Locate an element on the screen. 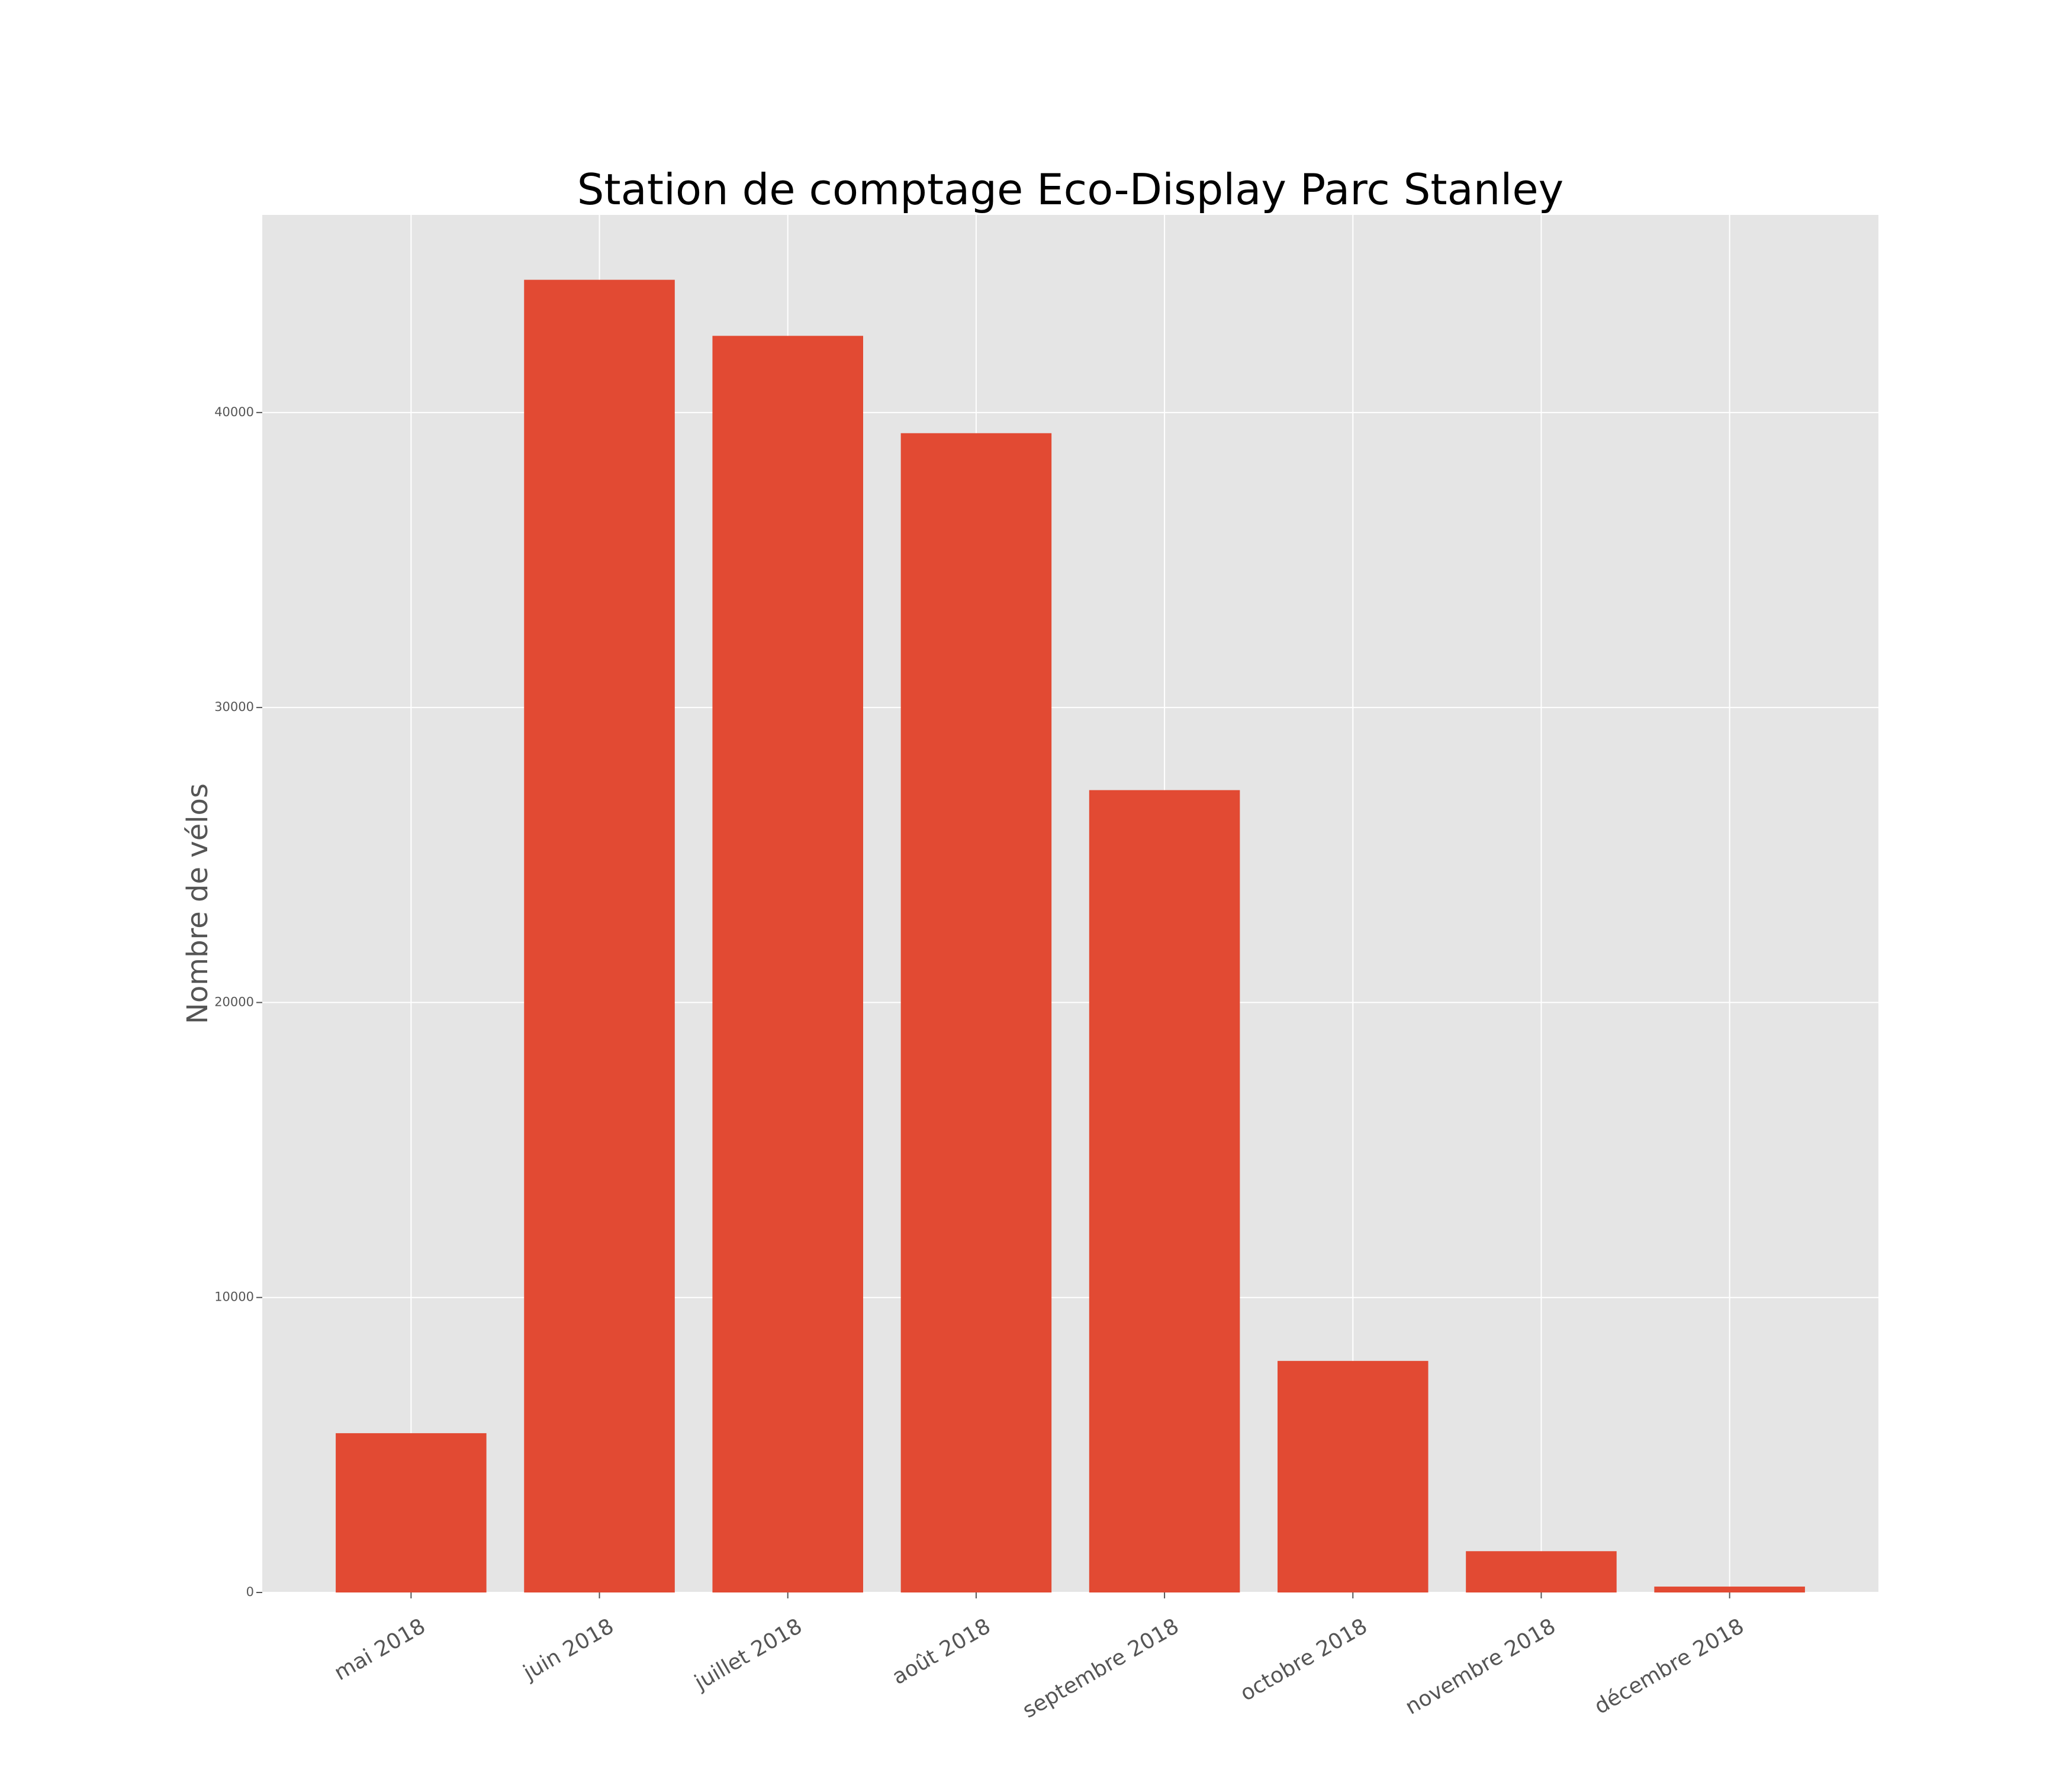  x-tick-label: mai 2018 is located at coordinates (380, 1649).